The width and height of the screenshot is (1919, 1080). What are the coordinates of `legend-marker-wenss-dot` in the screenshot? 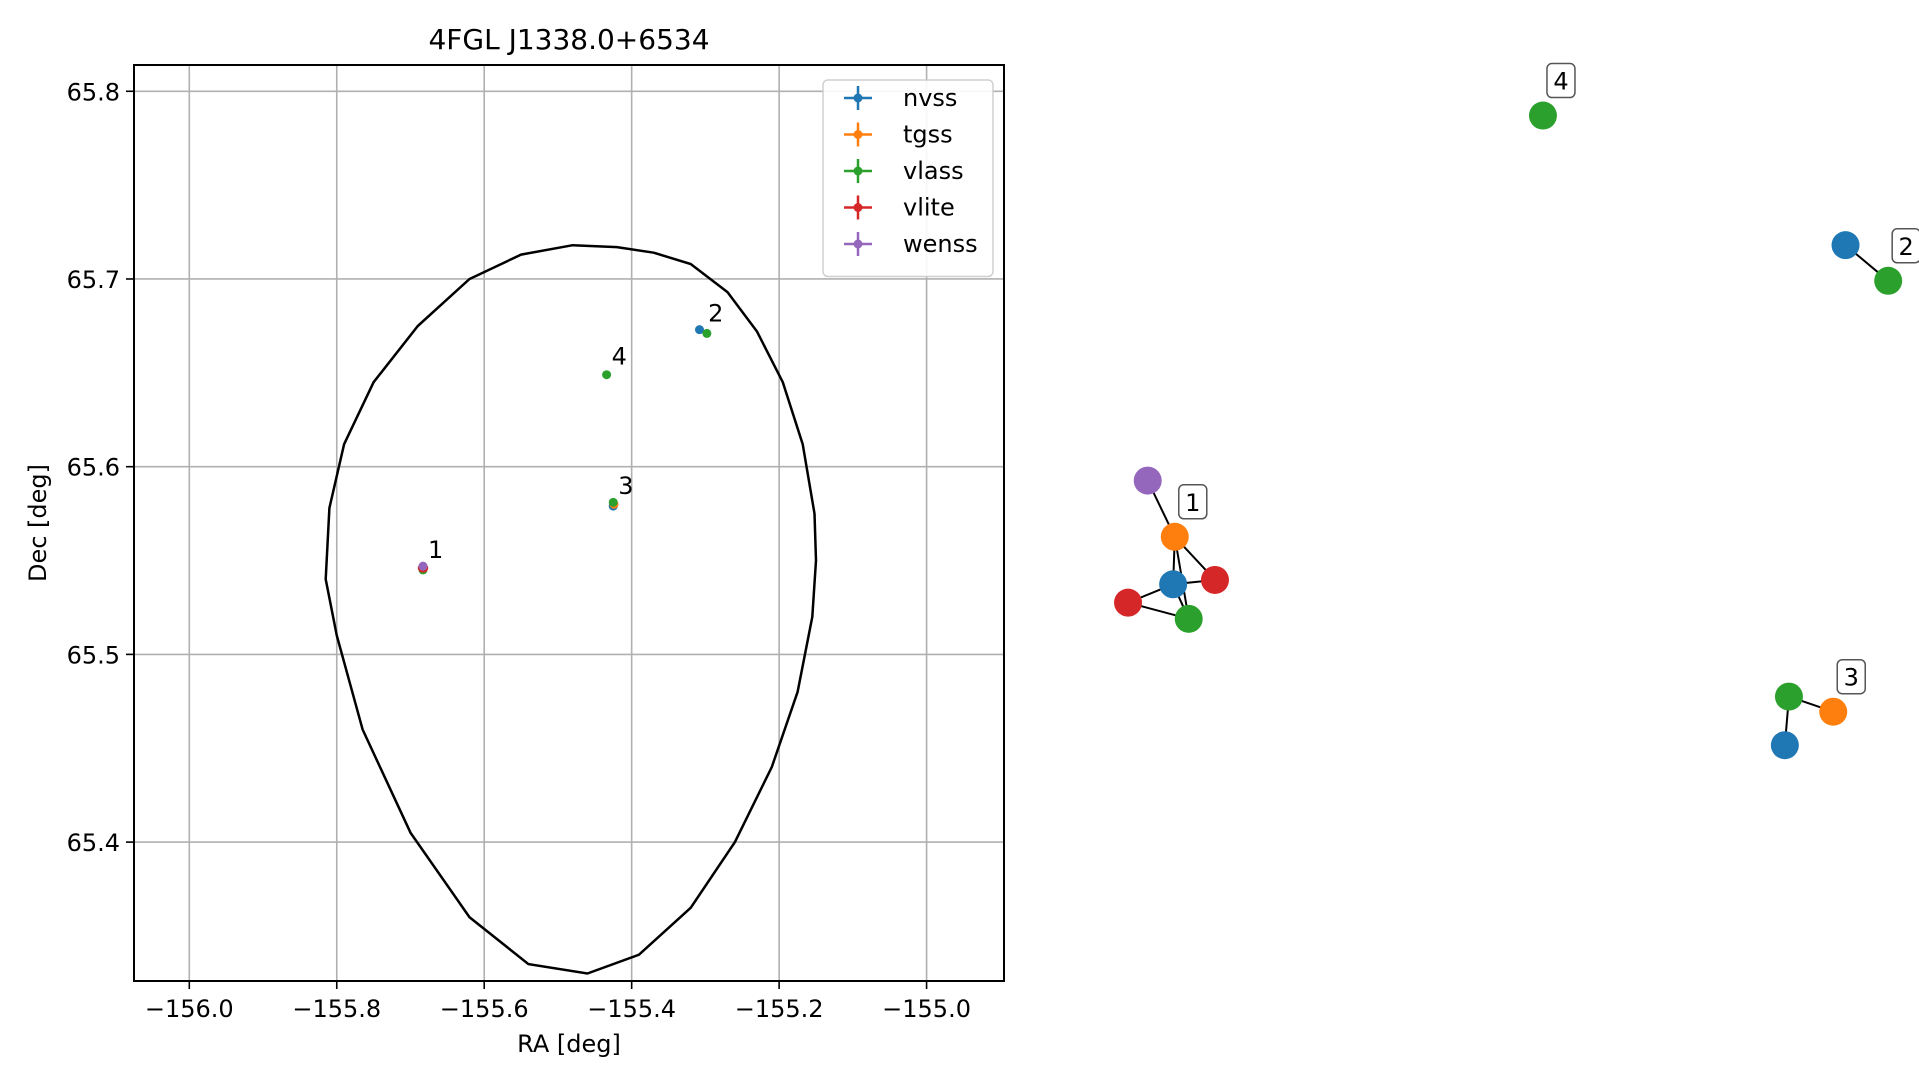 It's located at (858, 244).